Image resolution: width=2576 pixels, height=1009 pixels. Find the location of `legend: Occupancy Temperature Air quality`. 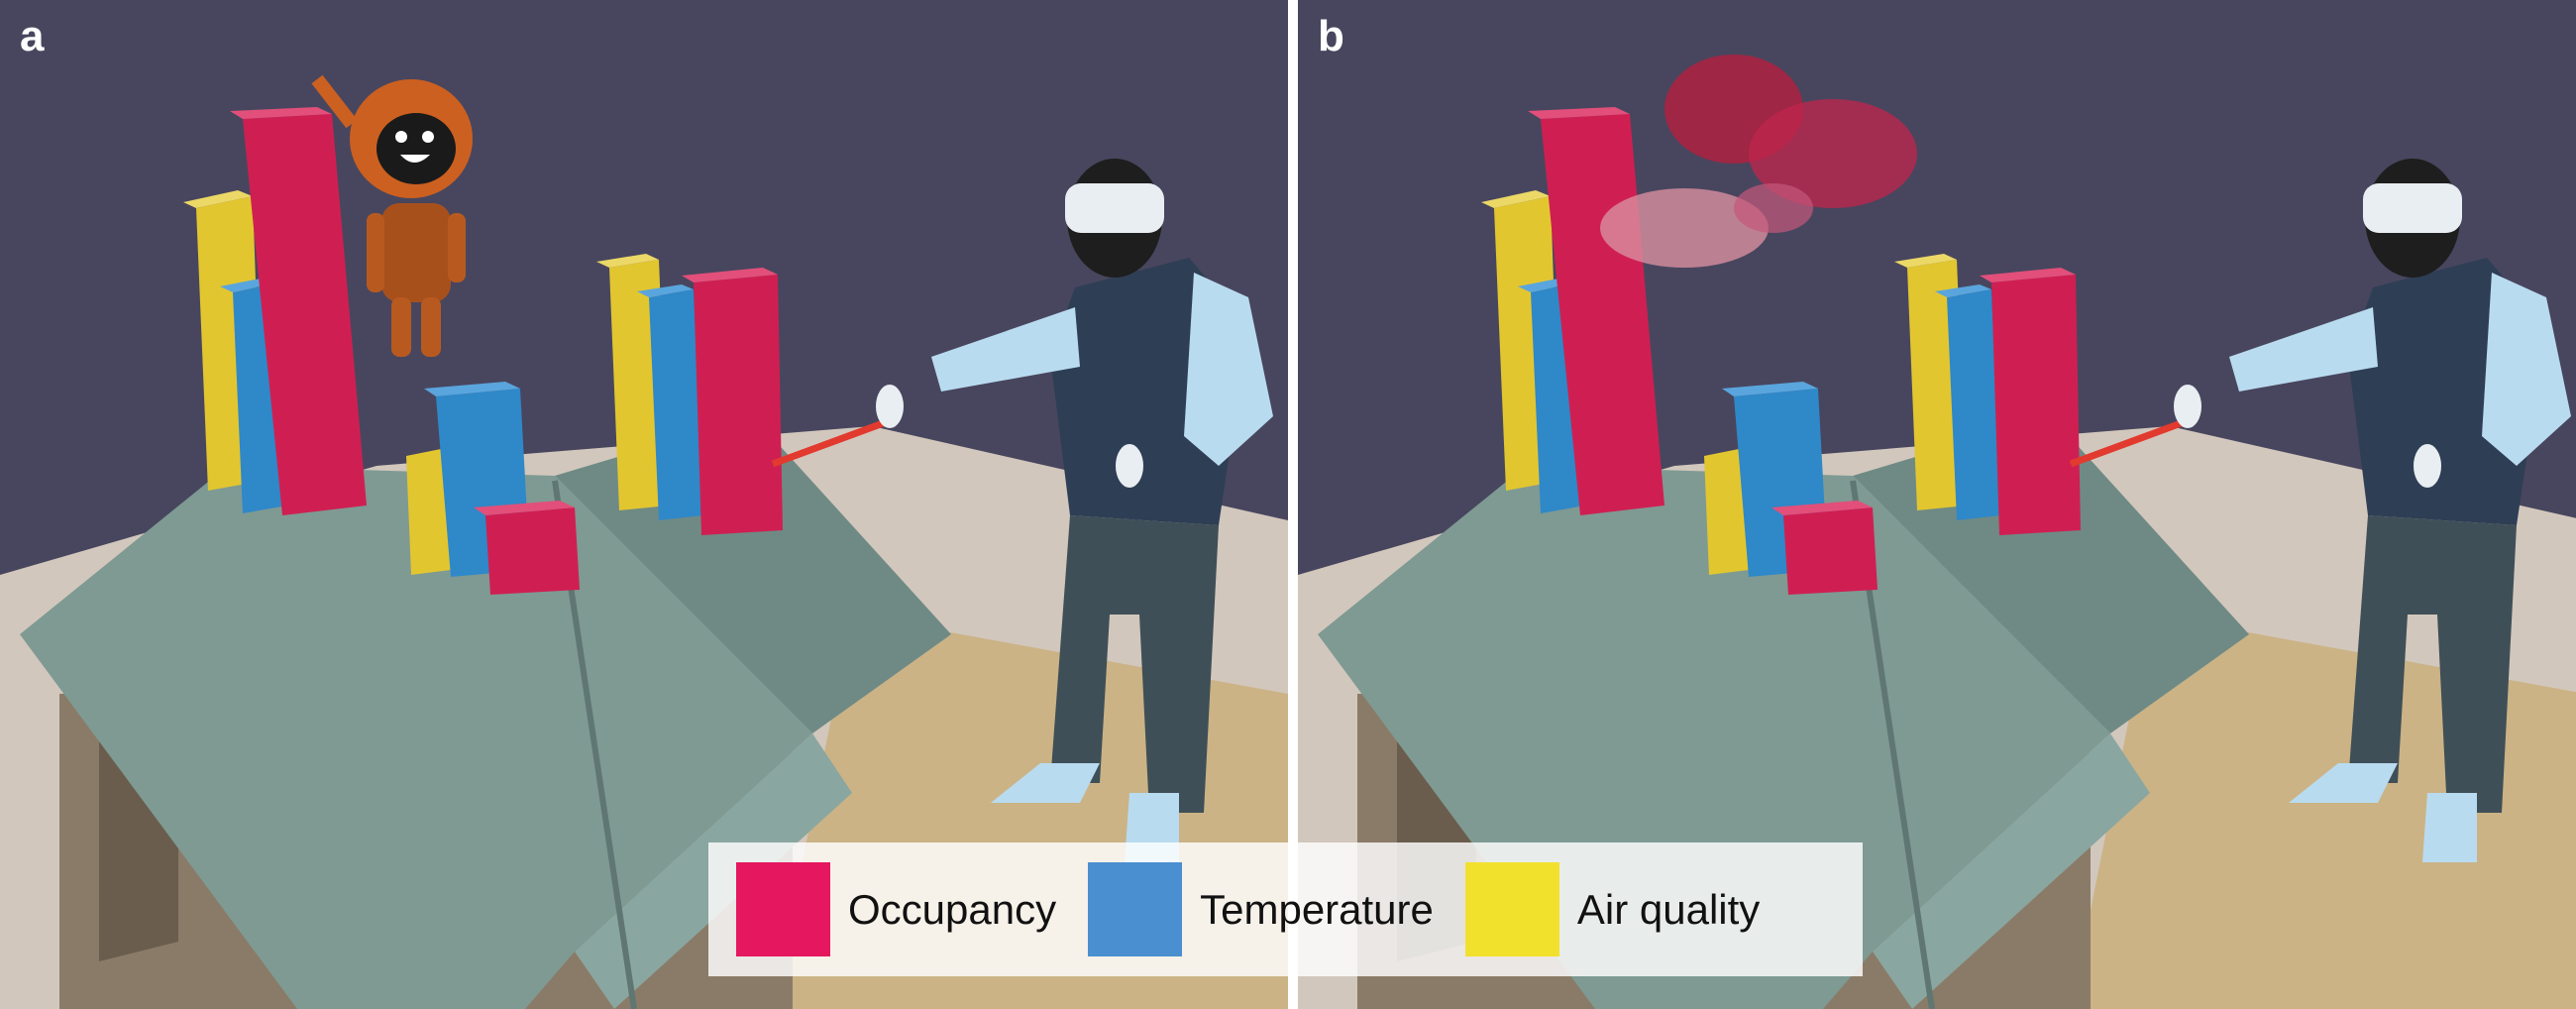

legend: Occupancy Temperature Air quality is located at coordinates (1285, 909).